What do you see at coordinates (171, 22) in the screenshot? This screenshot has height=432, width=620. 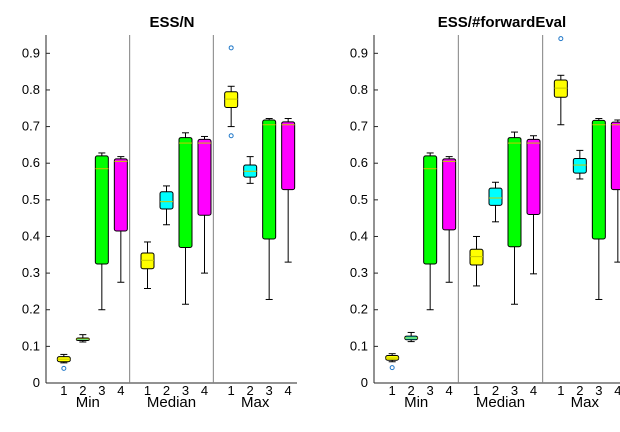 I see `chart-title: ESS/N` at bounding box center [171, 22].